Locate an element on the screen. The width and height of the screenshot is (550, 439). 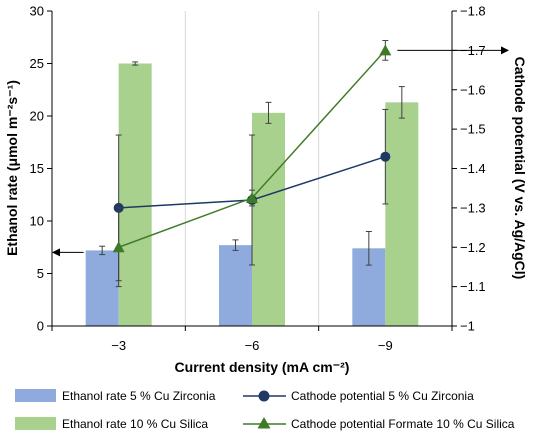
y-right-tick-label: −1.3 is located at coordinates (473, 207).